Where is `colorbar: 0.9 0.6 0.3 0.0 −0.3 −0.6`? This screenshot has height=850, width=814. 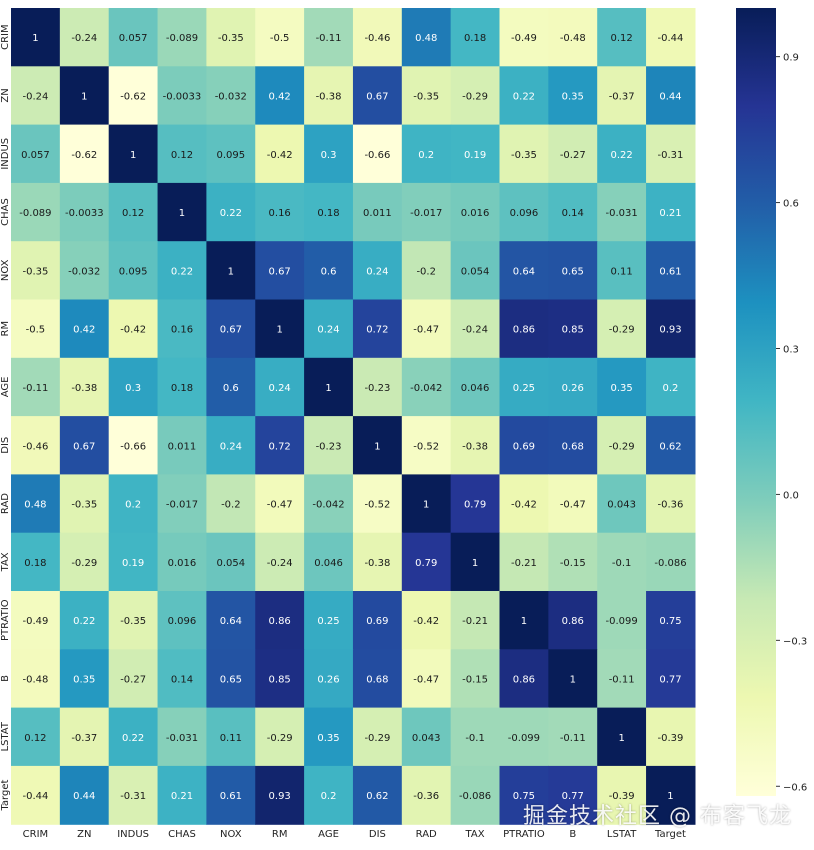
colorbar: 0.9 0.6 0.3 0.0 −0.3 −0.6 is located at coordinates (771, 402).